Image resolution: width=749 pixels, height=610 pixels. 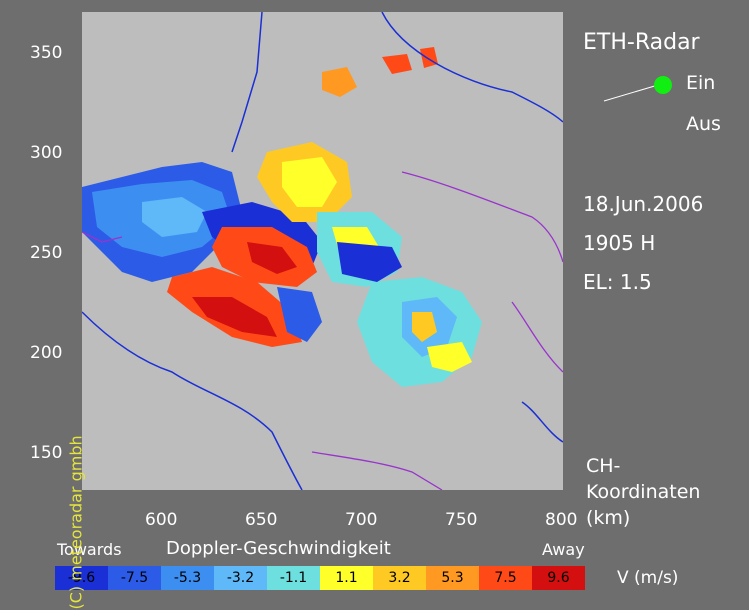 What do you see at coordinates (161, 520) in the screenshot?
I see `x-tick-600: 600` at bounding box center [161, 520].